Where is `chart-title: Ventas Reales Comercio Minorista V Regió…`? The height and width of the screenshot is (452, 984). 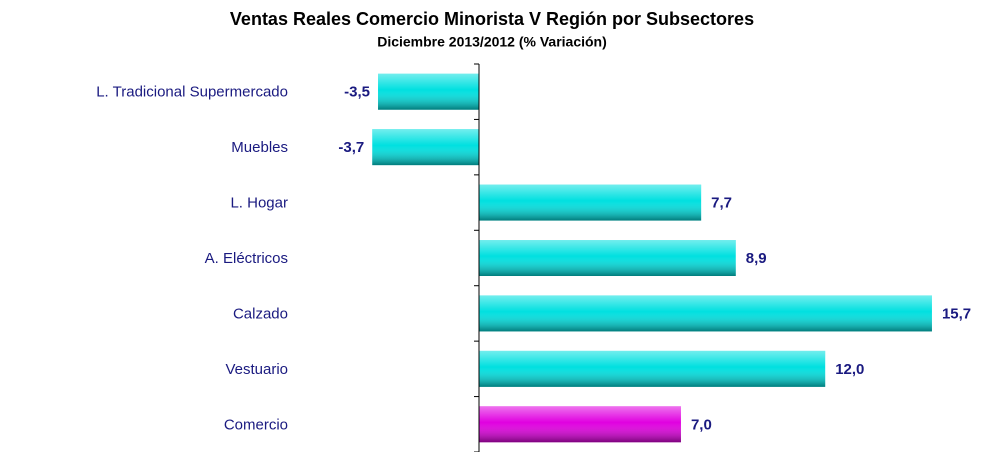
chart-title: Ventas Reales Comercio Minorista V Regió… is located at coordinates (492, 19).